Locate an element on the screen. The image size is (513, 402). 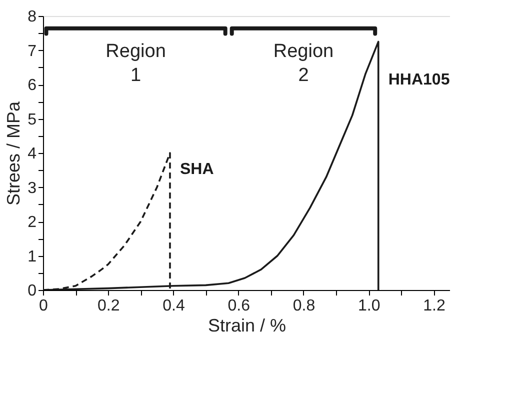
x-tick-label: 0.6 is located at coordinates (239, 306).